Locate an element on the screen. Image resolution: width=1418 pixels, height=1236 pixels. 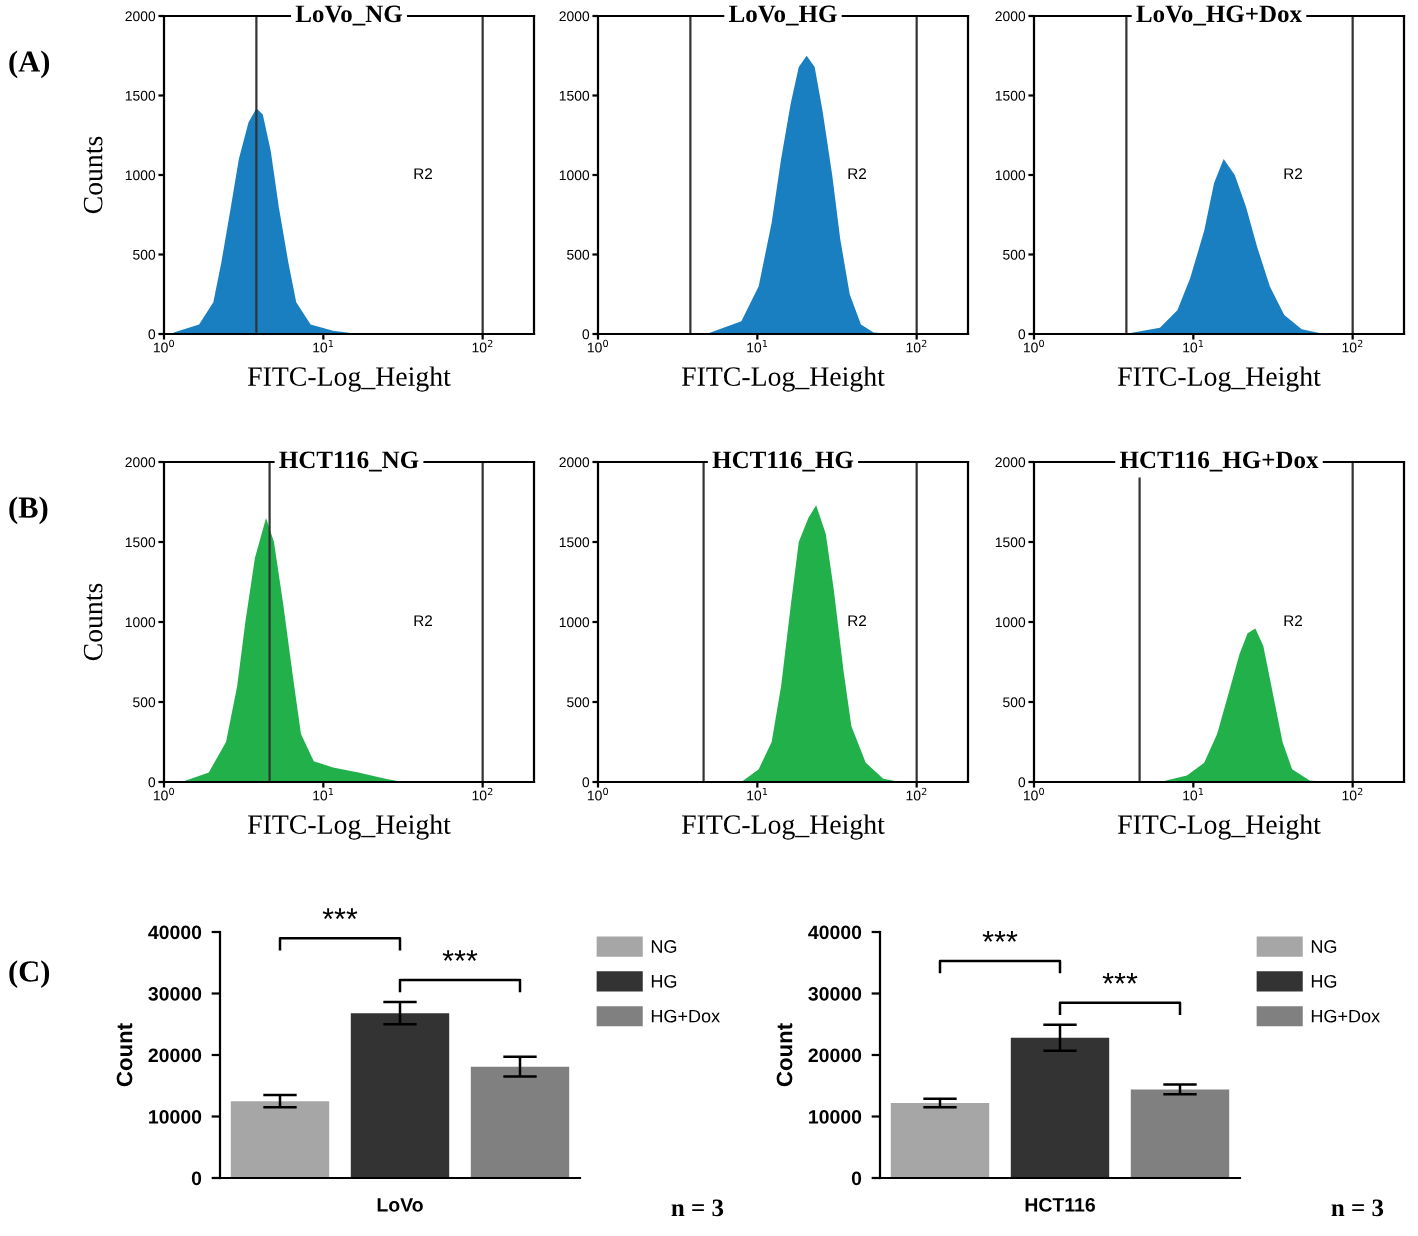
text: (C) is located at coordinates (29, 974).